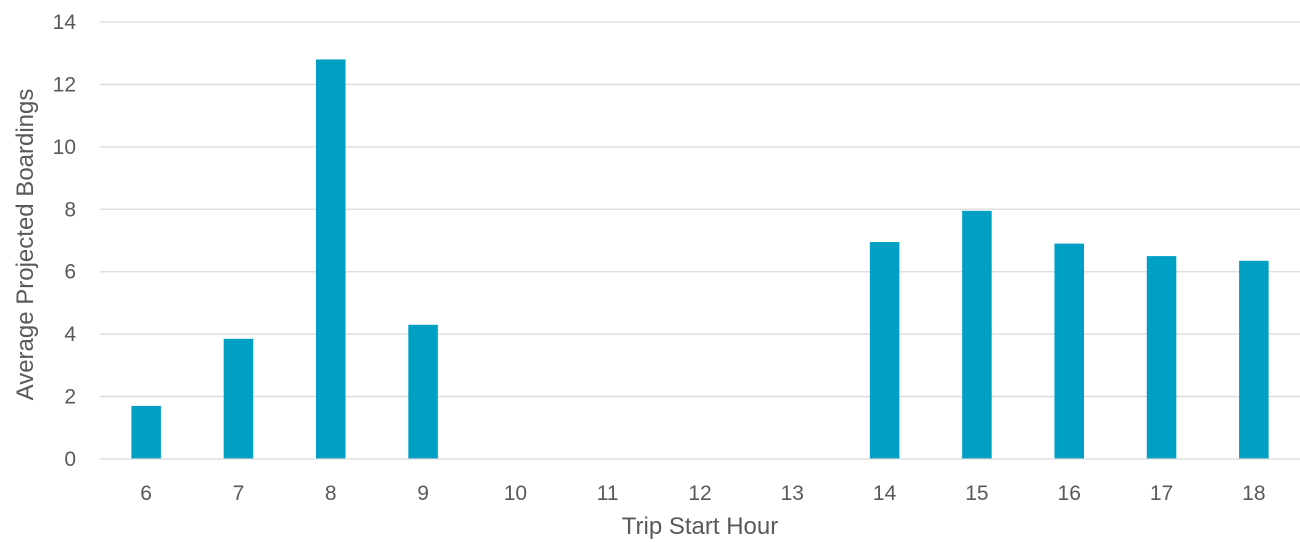 The image size is (1300, 542). Describe the element at coordinates (70, 334) in the screenshot. I see `y-tick-label: 4` at that location.